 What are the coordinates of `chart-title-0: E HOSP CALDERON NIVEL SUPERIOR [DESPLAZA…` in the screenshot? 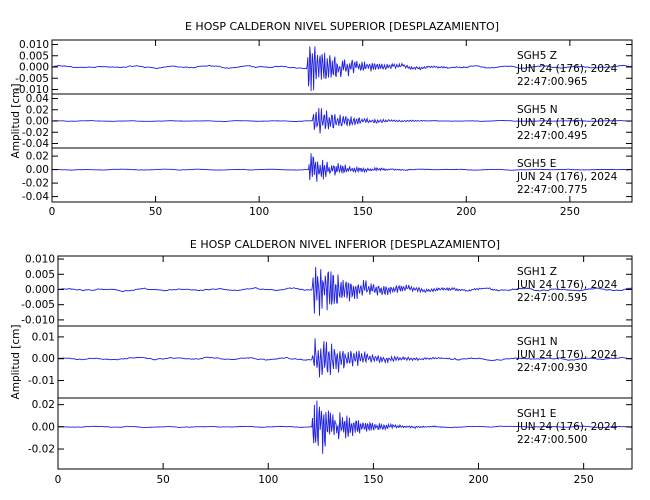 It's located at (342, 26).